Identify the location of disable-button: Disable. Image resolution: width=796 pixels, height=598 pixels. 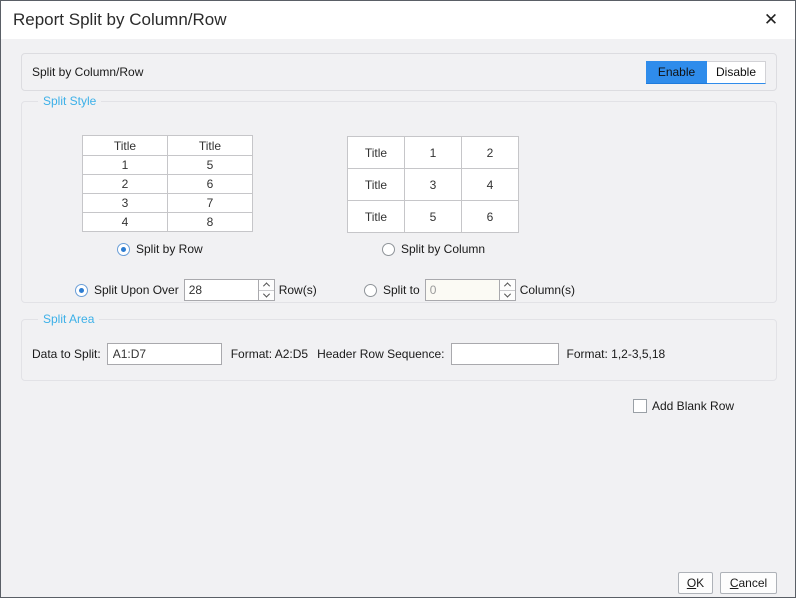
(736, 72).